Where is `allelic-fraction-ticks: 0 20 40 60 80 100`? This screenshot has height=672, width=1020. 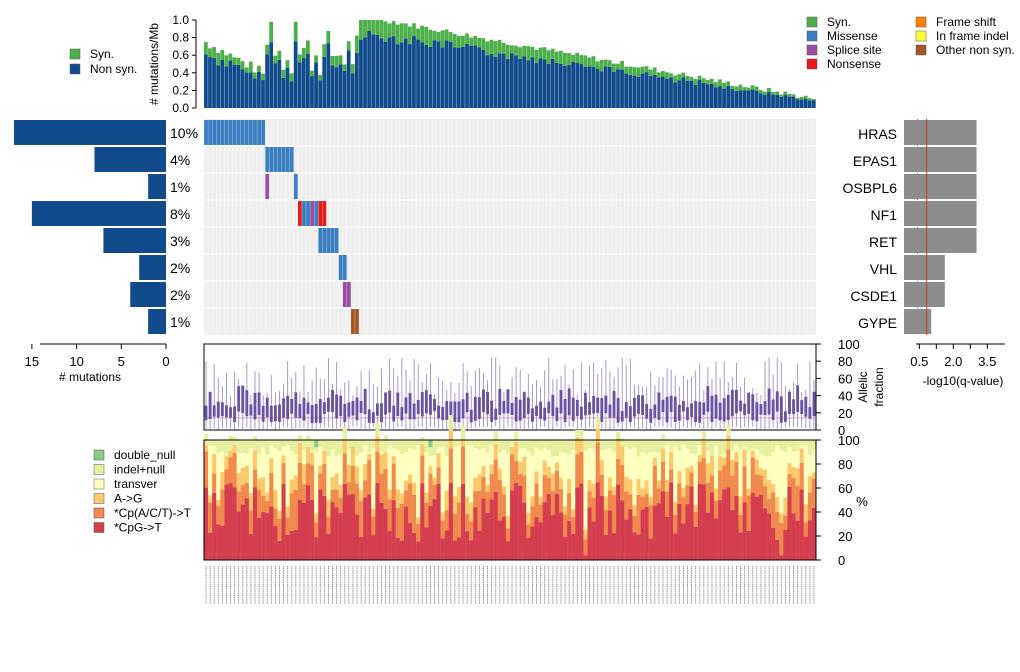
allelic-fraction-ticks: 0 20 40 60 80 100 is located at coordinates (838, 387).